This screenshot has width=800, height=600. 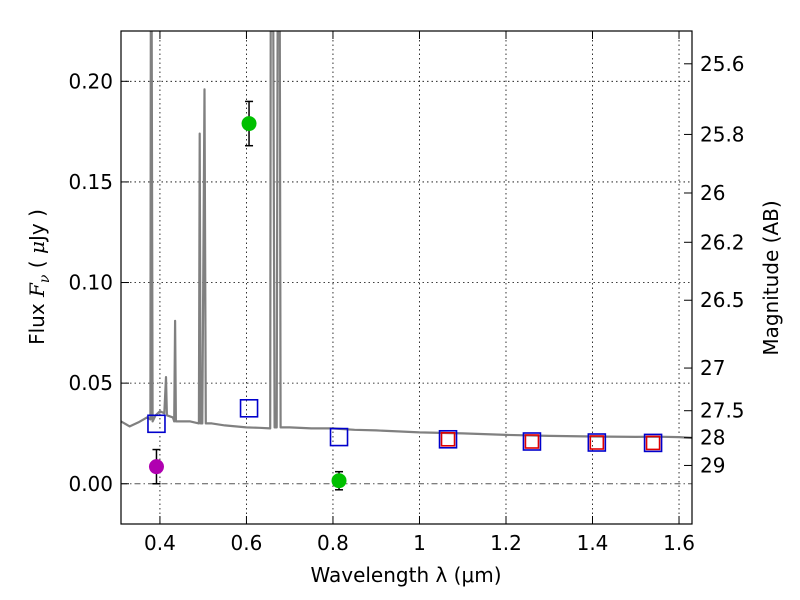 What do you see at coordinates (37, 290) in the screenshot?
I see `y-axis-title-symbol: F` at bounding box center [37, 290].